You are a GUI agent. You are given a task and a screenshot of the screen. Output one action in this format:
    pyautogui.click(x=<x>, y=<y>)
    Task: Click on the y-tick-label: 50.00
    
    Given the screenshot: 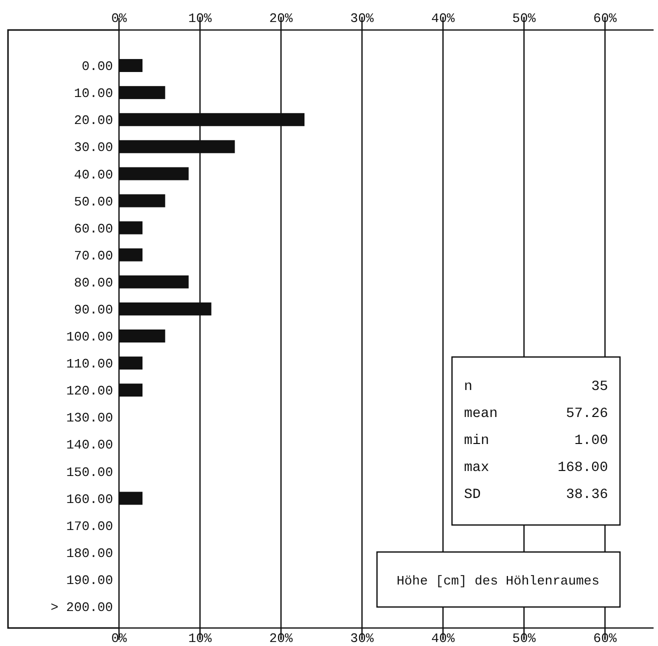 What is the action you would take?
    pyautogui.click(x=93, y=202)
    